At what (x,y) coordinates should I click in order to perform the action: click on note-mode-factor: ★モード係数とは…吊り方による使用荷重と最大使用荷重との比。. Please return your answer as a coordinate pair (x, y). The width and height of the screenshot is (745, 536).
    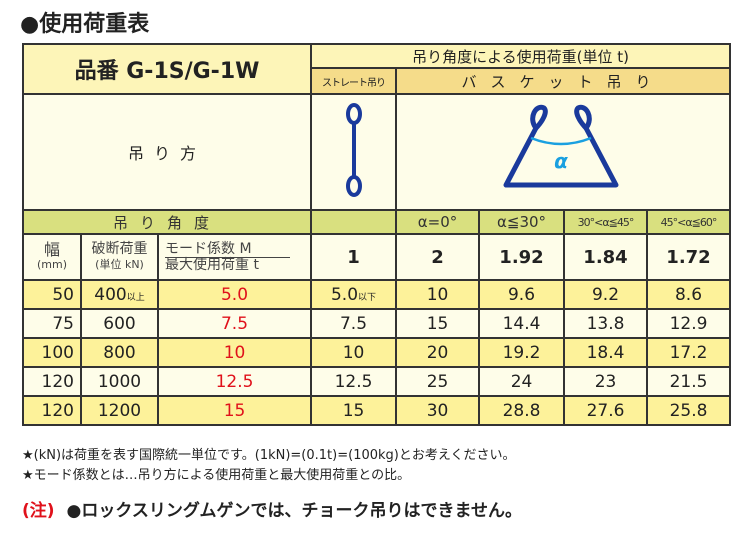
    Looking at the image, I should click on (216, 475).